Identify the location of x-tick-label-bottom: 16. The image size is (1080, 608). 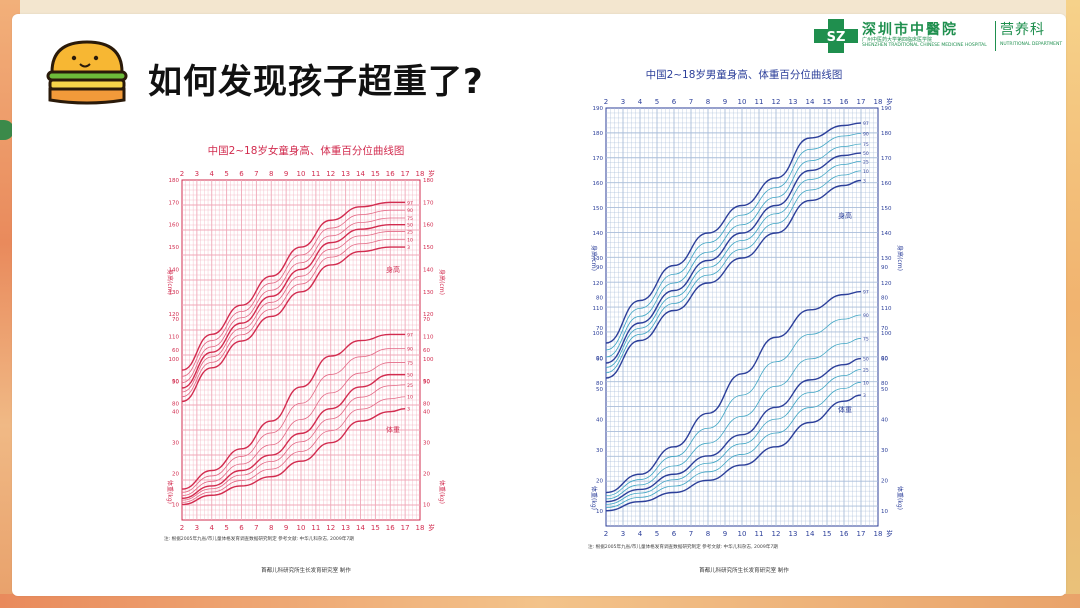
(390, 528).